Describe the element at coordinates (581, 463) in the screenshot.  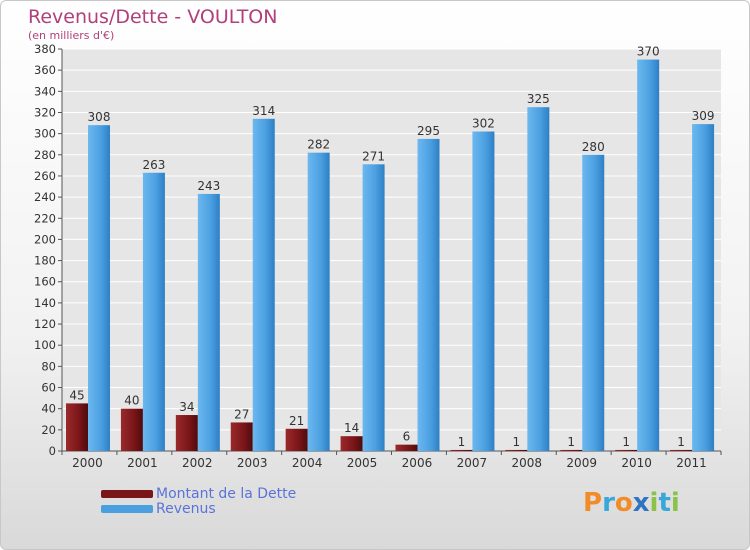
I see `x-tick-label-2009: 2009` at that location.